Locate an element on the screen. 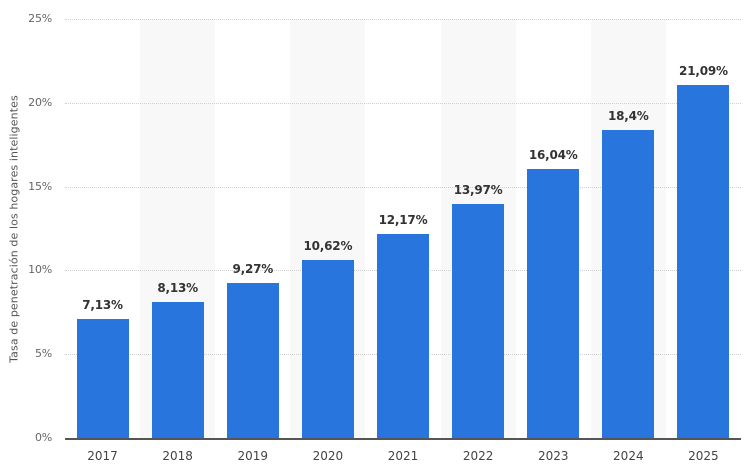 This screenshot has height=471, width=750. x-tick-label: 2024 is located at coordinates (628, 456).